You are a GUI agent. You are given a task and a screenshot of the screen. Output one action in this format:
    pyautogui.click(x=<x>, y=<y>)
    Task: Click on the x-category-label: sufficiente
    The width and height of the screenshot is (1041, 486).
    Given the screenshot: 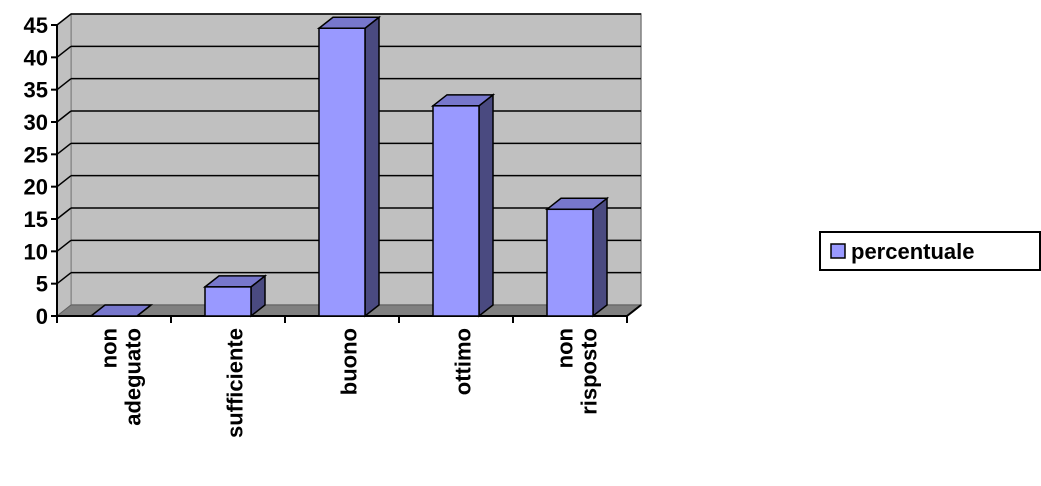 What is the action you would take?
    pyautogui.click(x=235, y=383)
    